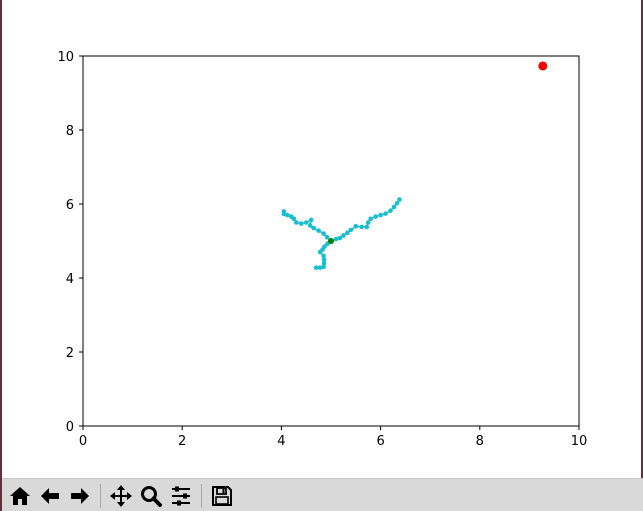 This screenshot has width=643, height=511. Describe the element at coordinates (322, 494) in the screenshot. I see `navigation-toolbar` at that location.